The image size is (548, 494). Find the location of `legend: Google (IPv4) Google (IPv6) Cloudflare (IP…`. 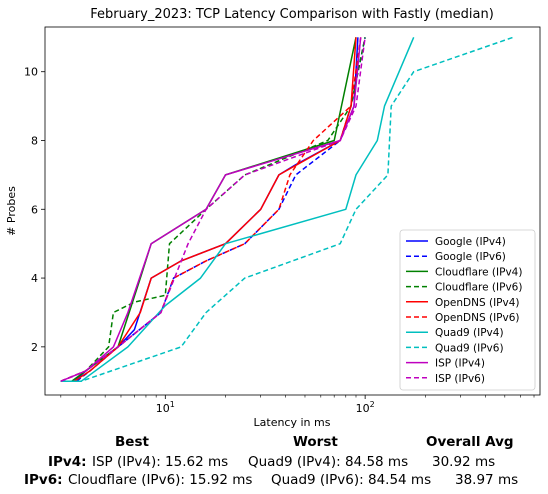

legend: Google (IPv4) Google (IPv6) Cloudflare (IP… is located at coordinates (467, 310).